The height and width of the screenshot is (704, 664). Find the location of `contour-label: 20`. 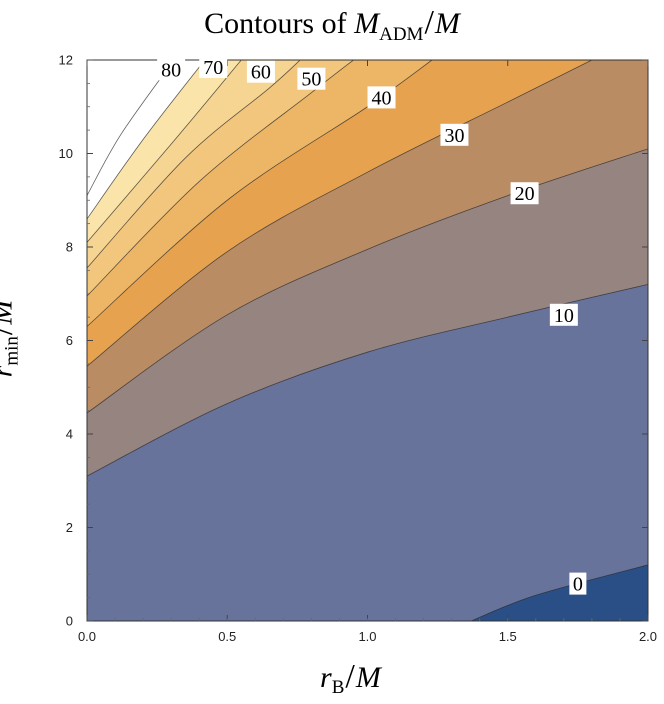

contour-label: 20 is located at coordinates (525, 194).